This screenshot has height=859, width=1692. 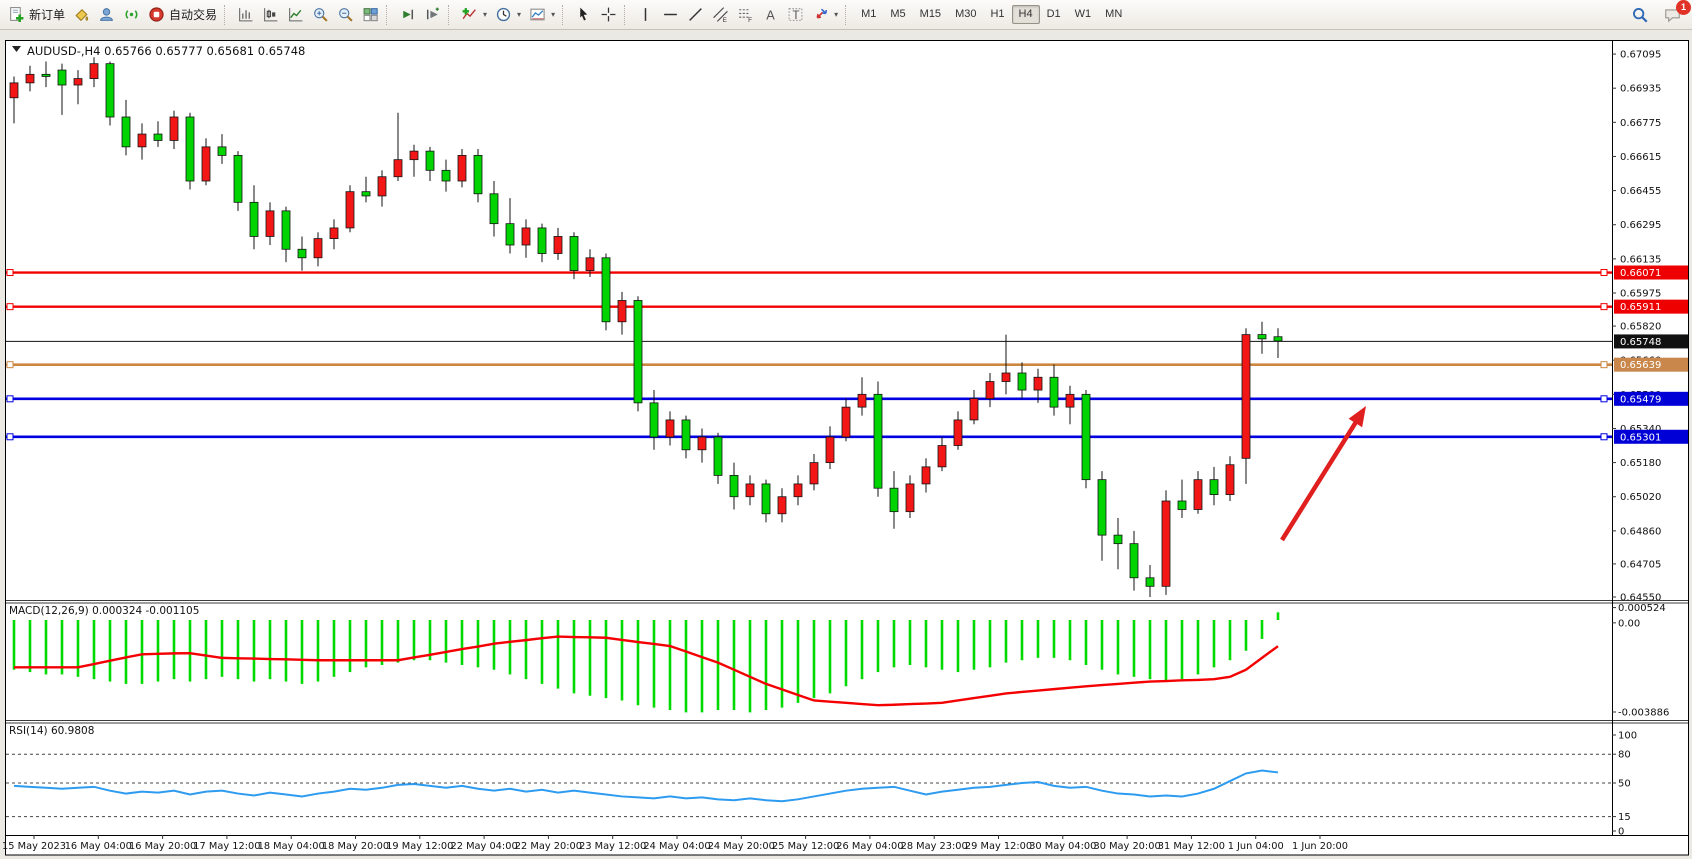 What do you see at coordinates (965, 14) in the screenshot?
I see `timeframe-m30-button: M30` at bounding box center [965, 14].